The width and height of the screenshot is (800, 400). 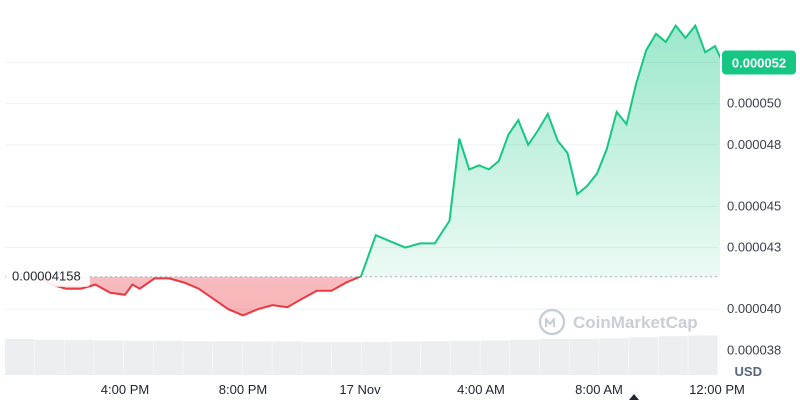 What do you see at coordinates (748, 371) in the screenshot?
I see `currency-label: USD` at bounding box center [748, 371].